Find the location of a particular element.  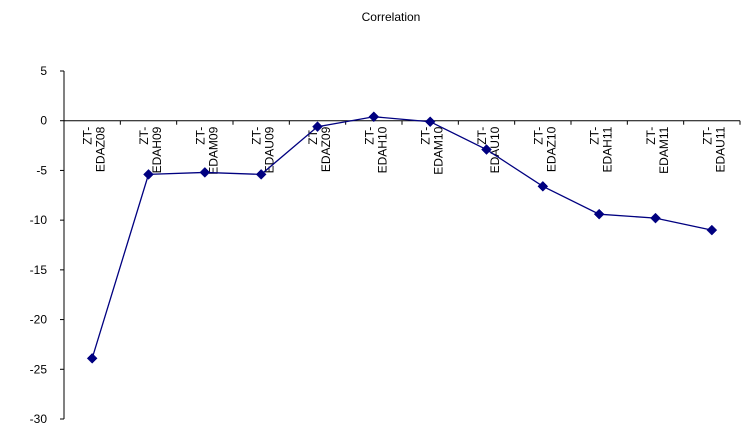

y-tick-label: -20 is located at coordinates (39, 320).